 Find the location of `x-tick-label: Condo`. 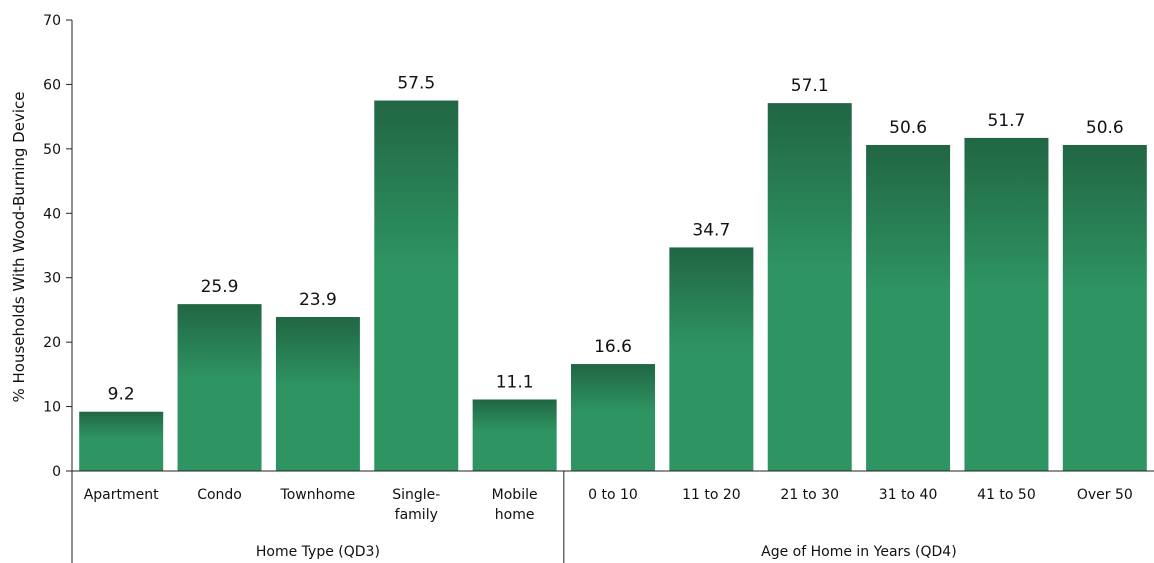

x-tick-label: Condo is located at coordinates (219, 495).